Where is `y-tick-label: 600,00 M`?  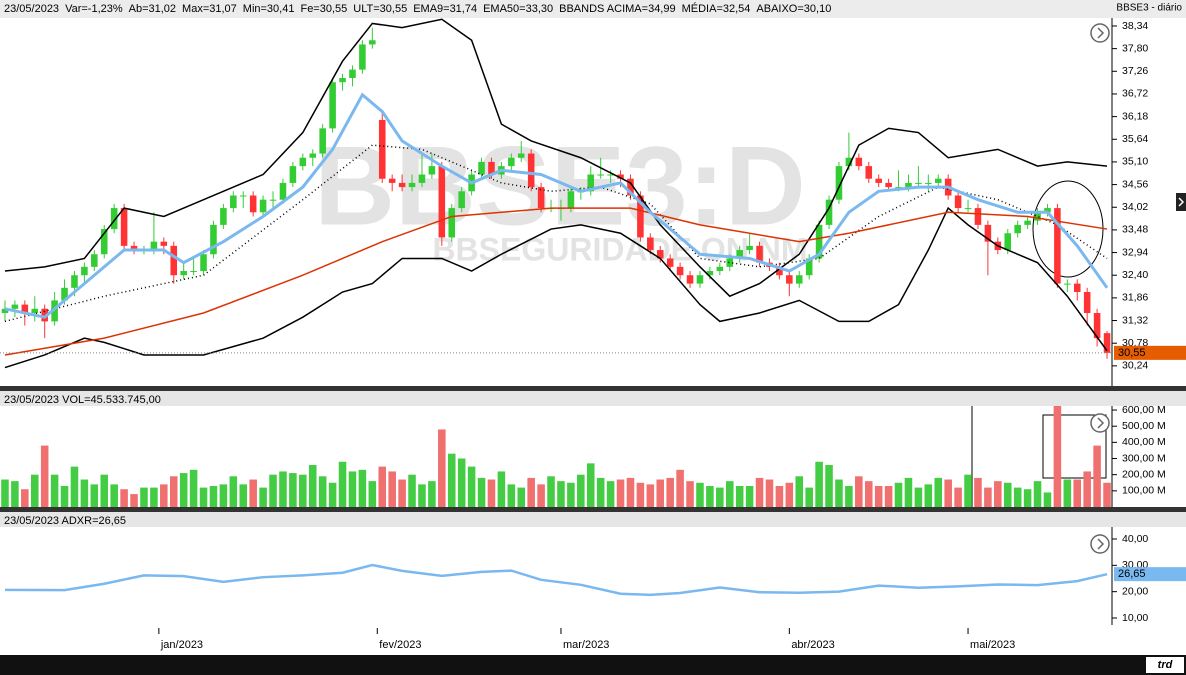 y-tick-label: 600,00 M is located at coordinates (1144, 410).